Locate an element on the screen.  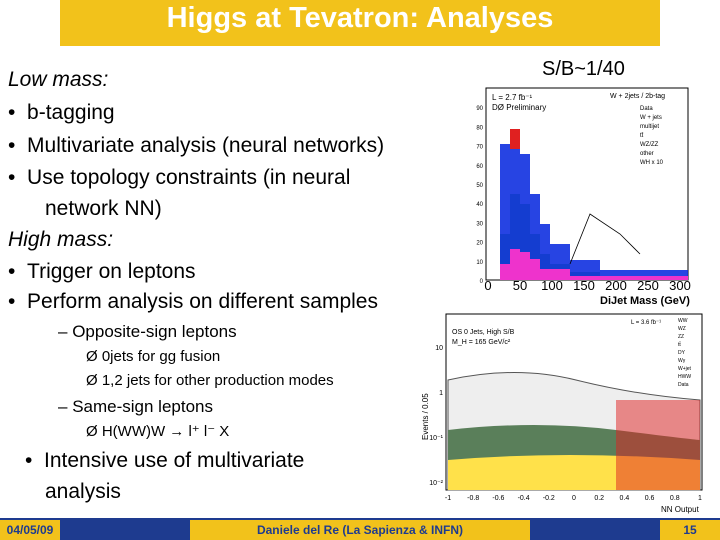
y-tick-label: 20 is located at coordinates (479, 244).